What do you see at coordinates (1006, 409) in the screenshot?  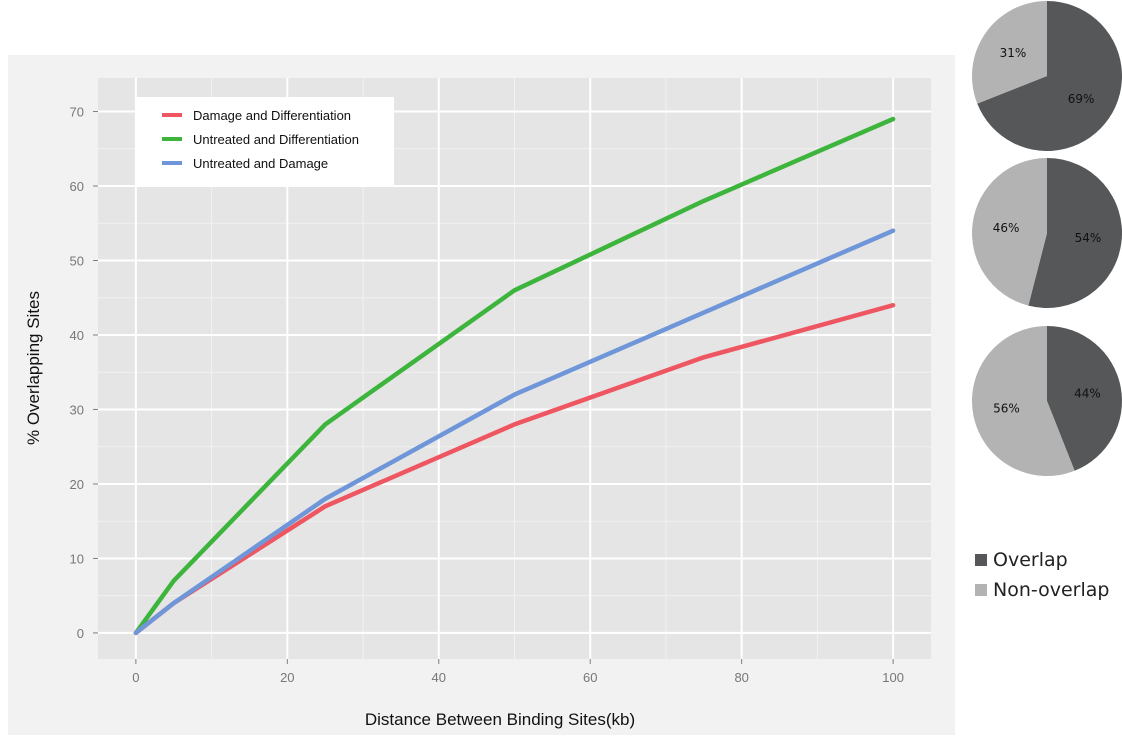 I see `pie-slice-label: 56%` at bounding box center [1006, 409].